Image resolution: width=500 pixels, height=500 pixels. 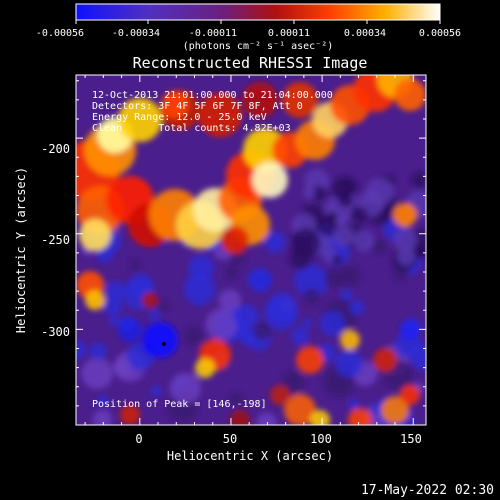 I want to click on colorbar-tick-label-0: -0.00056, so click(x=60, y=33).